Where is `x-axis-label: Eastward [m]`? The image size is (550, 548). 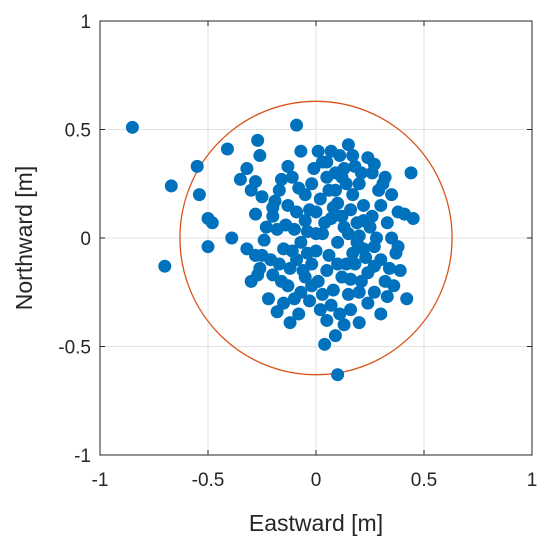 x-axis-label: Eastward [m] is located at coordinates (316, 523).